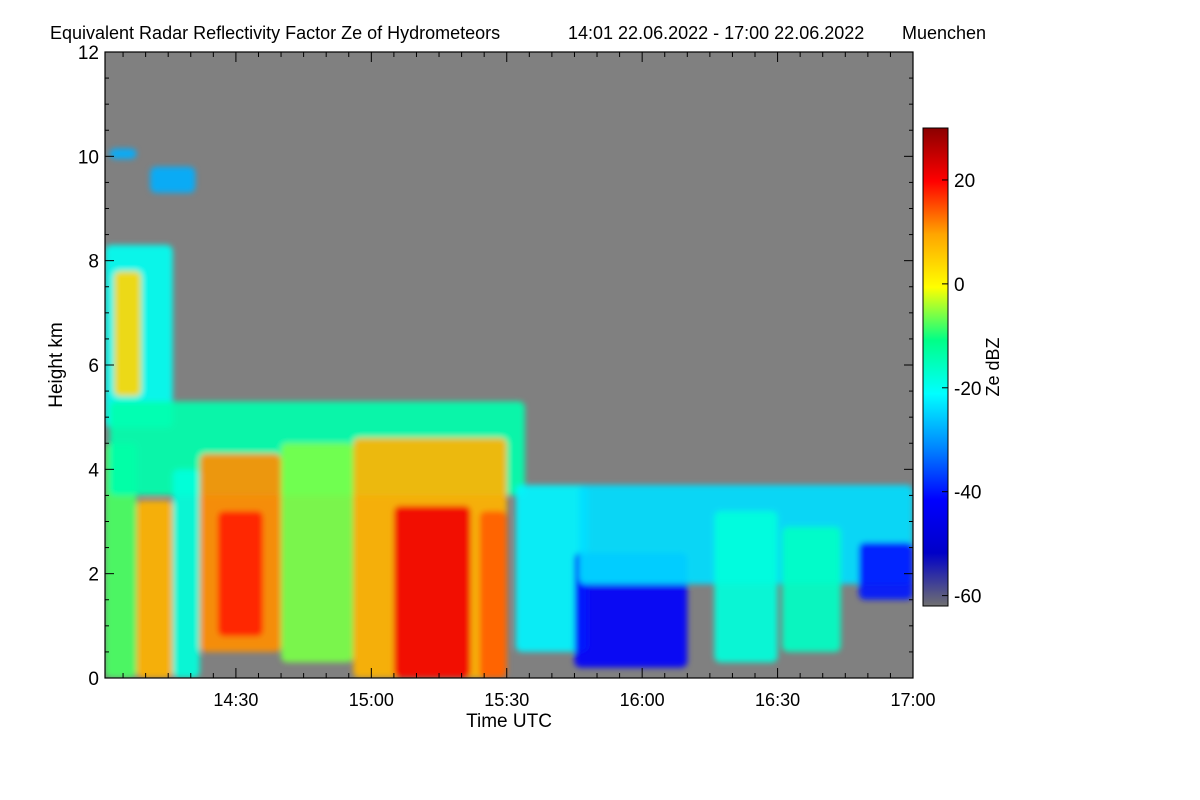 This screenshot has width=1200, height=800. What do you see at coordinates (56, 365) in the screenshot?
I see `y-axis-label: Height km` at bounding box center [56, 365].